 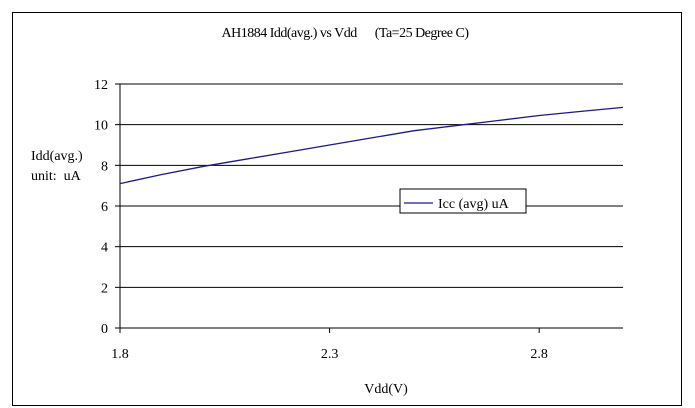 What do you see at coordinates (104, 207) in the screenshot?
I see `y-tick-label: 6` at bounding box center [104, 207].